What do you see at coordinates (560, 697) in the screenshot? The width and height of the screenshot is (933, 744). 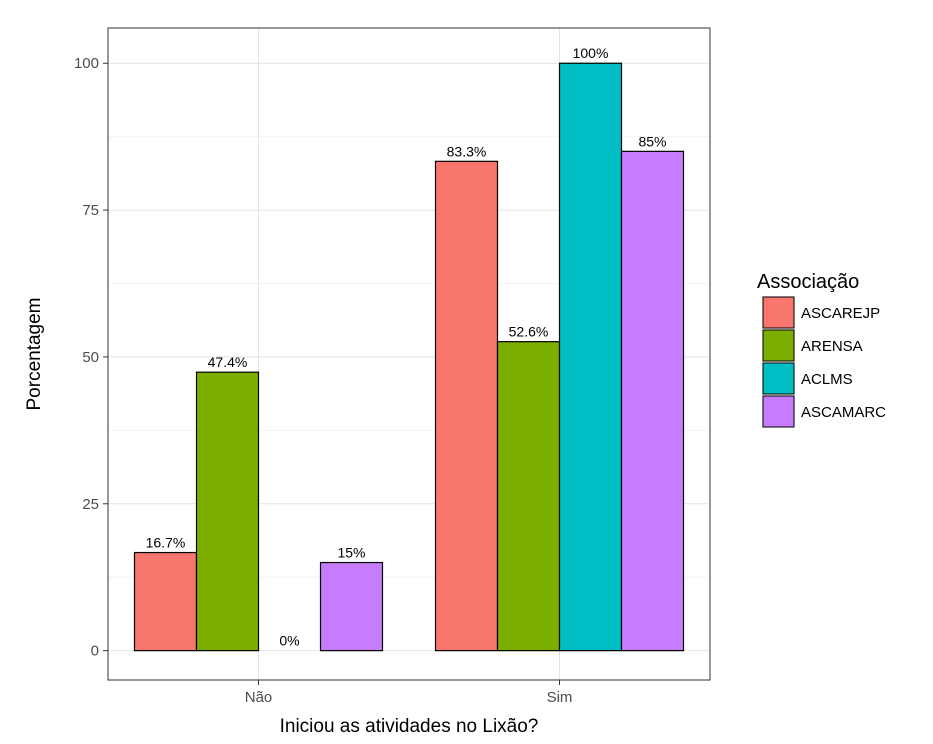 I see `x-tick-label: Sim` at bounding box center [560, 697].